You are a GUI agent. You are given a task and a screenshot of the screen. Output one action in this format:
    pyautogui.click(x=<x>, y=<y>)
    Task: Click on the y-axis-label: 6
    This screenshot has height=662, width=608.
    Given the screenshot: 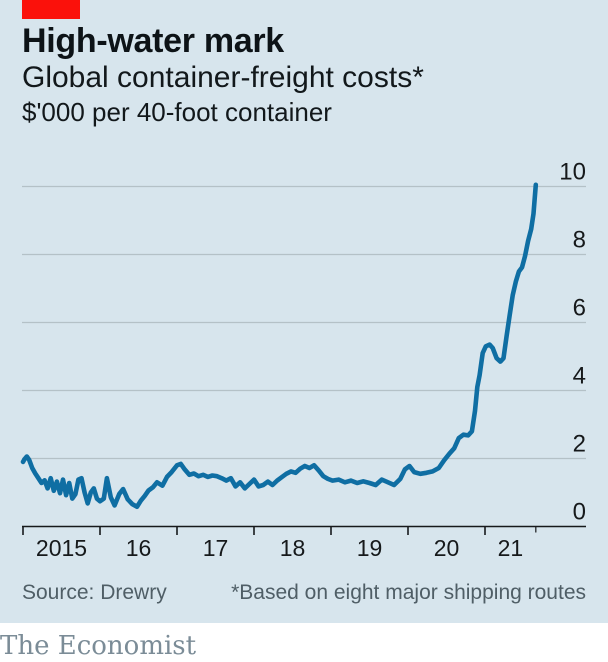 What is the action you would take?
    pyautogui.click(x=579, y=308)
    